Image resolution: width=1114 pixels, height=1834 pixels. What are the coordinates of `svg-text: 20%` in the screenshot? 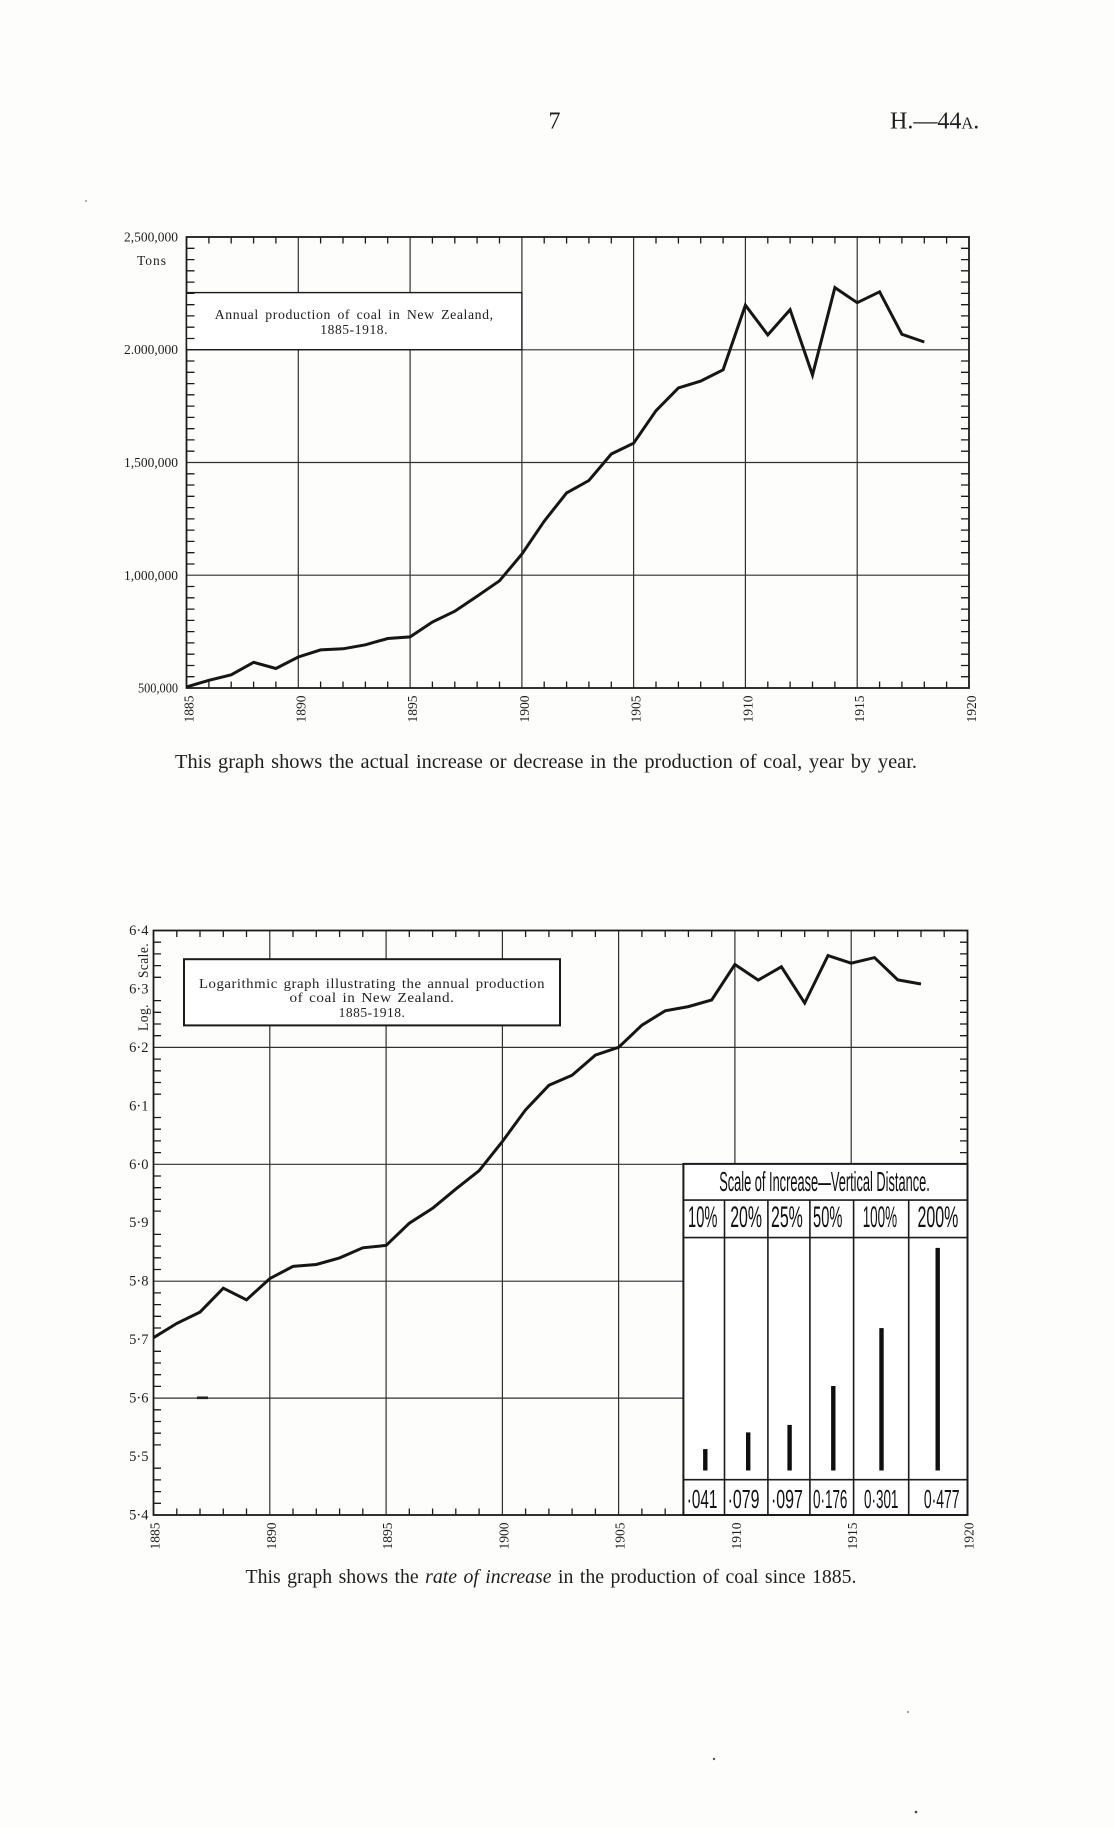 It's located at (746, 1218).